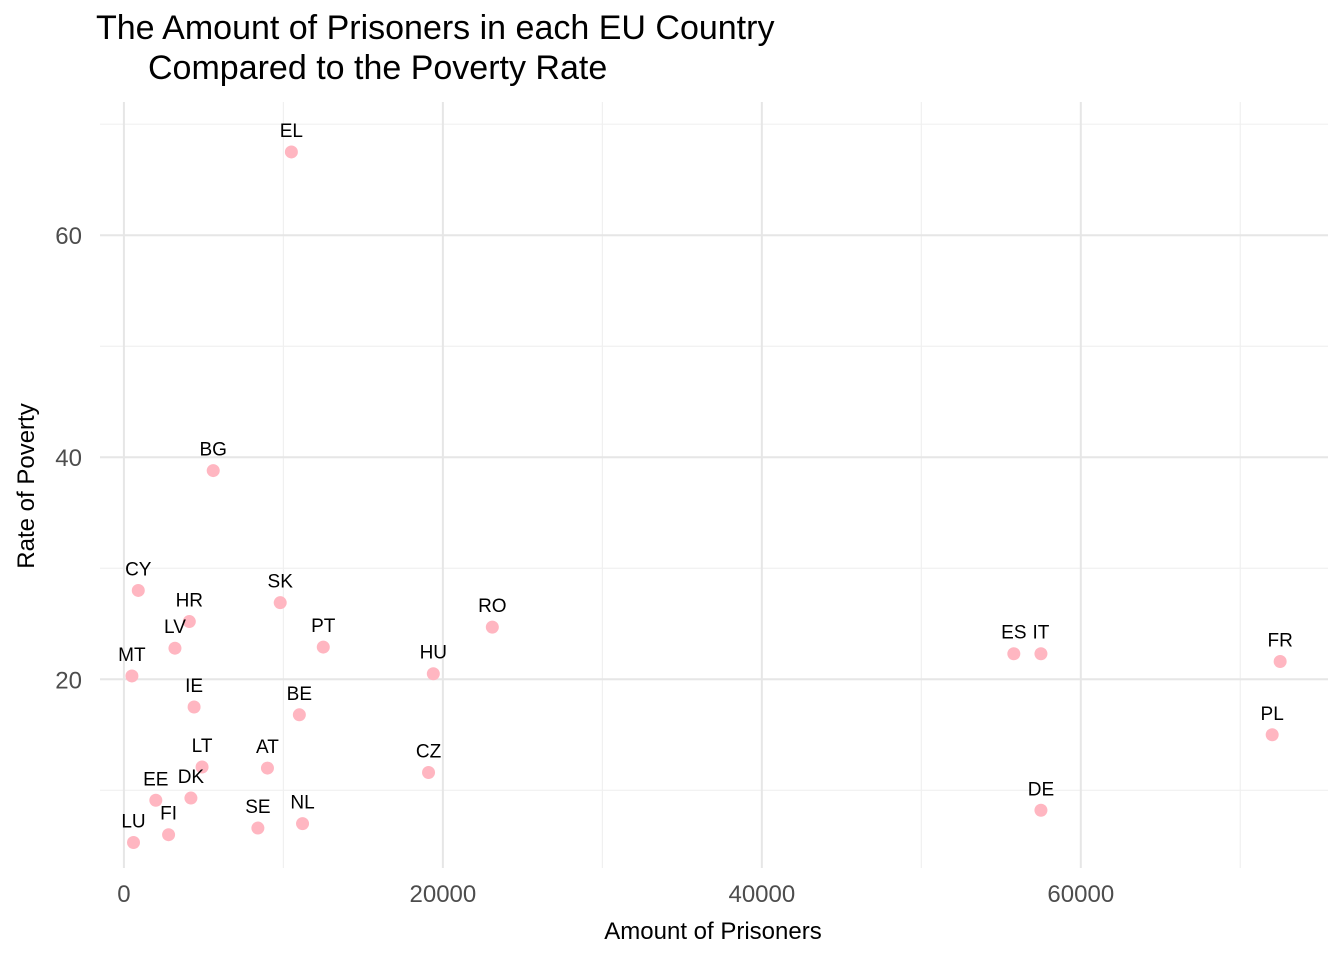 This screenshot has width=1344, height=960. What do you see at coordinates (429, 752) in the screenshot?
I see `point-label-cz: CZ` at bounding box center [429, 752].